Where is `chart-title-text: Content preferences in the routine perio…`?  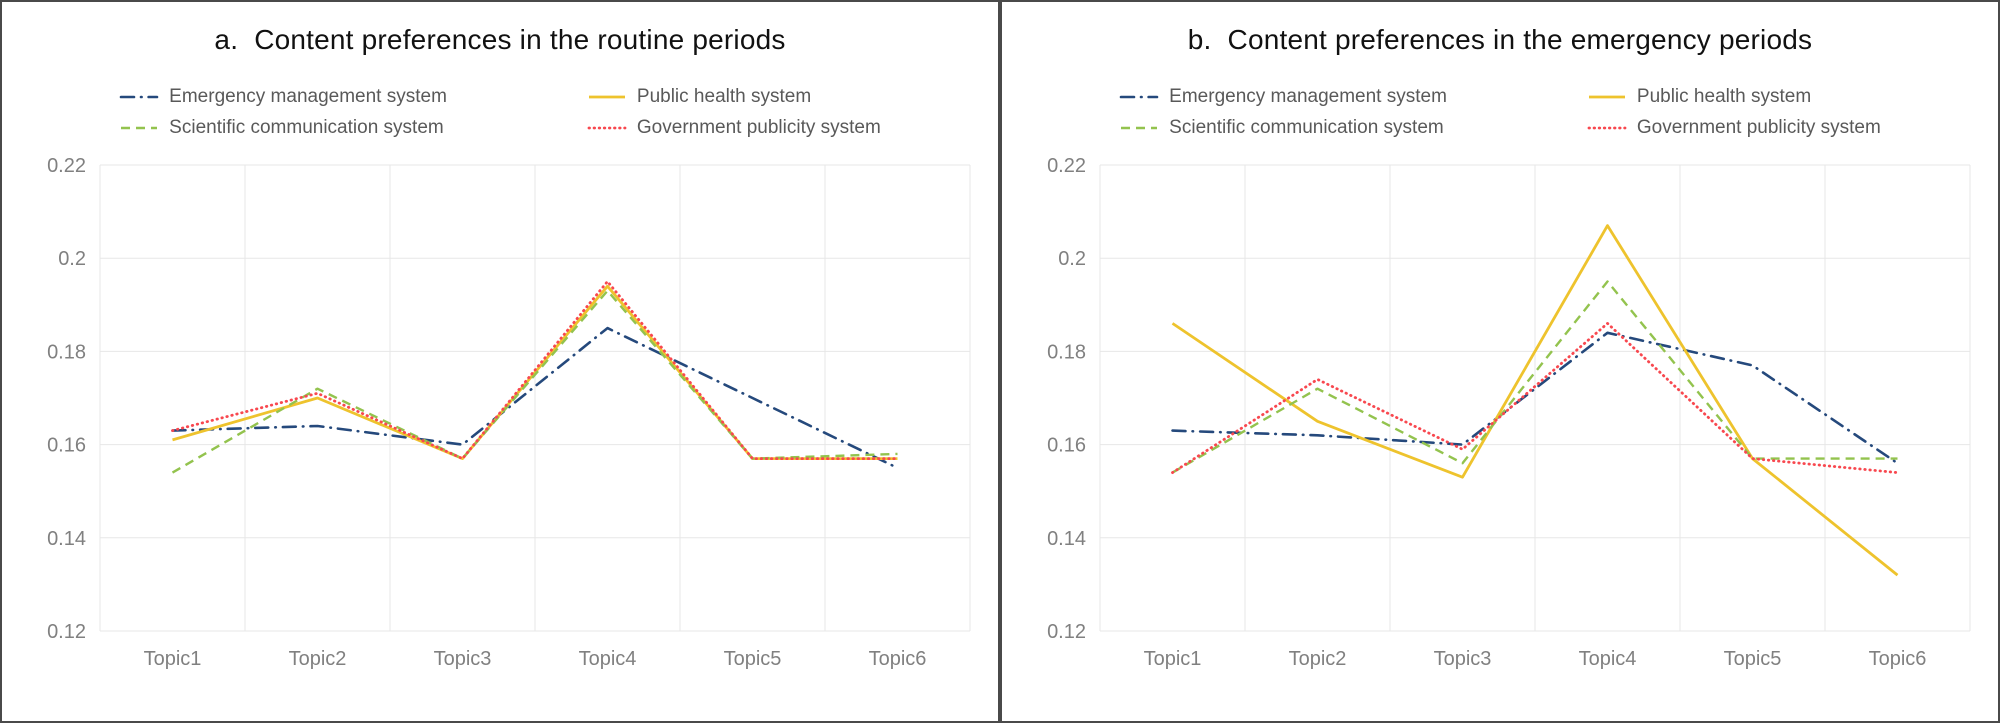
chart-title-text: Content preferences in the routine perio… is located at coordinates (520, 39).